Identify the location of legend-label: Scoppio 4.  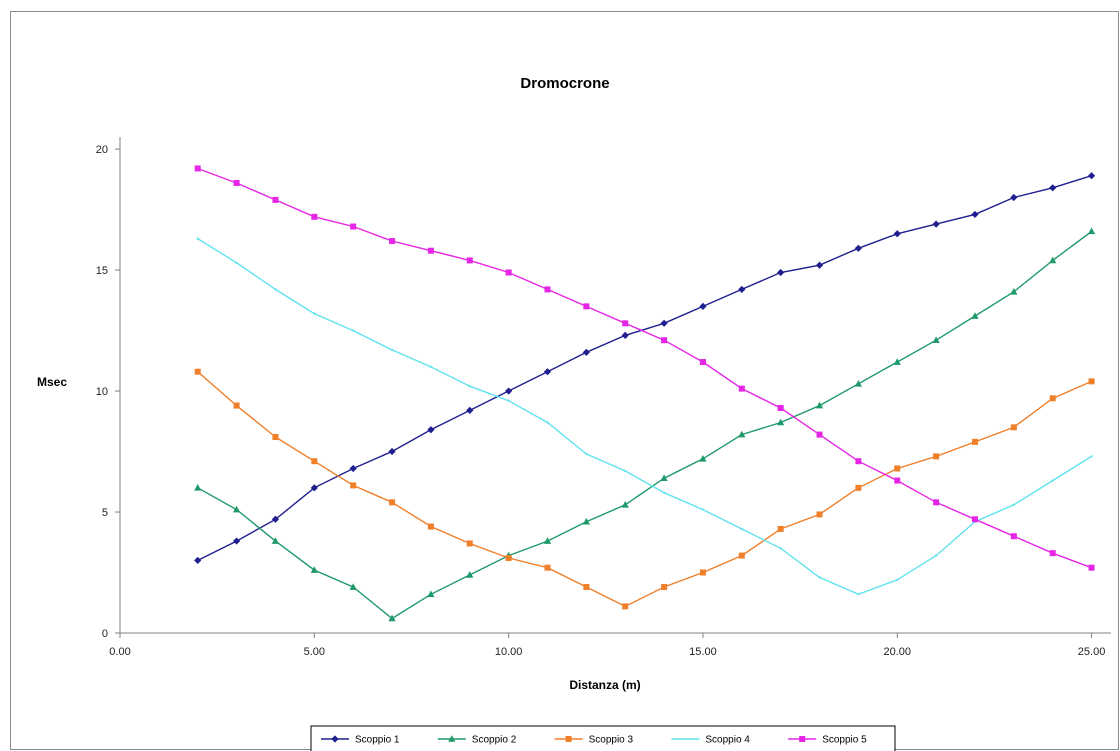
(727, 740).